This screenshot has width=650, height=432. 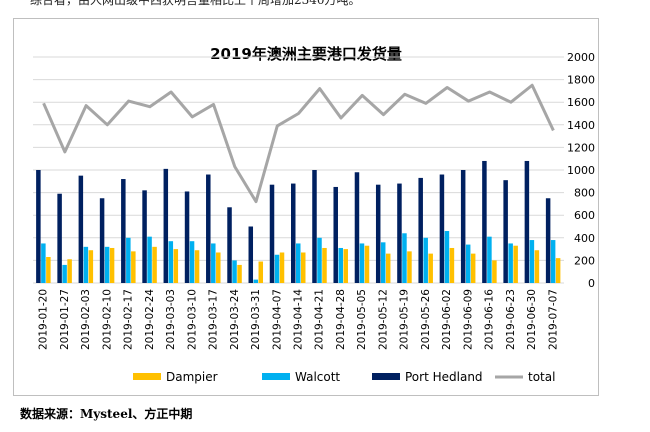 I want to click on x-tick-label: 2019-04-21, so click(x=320, y=319).